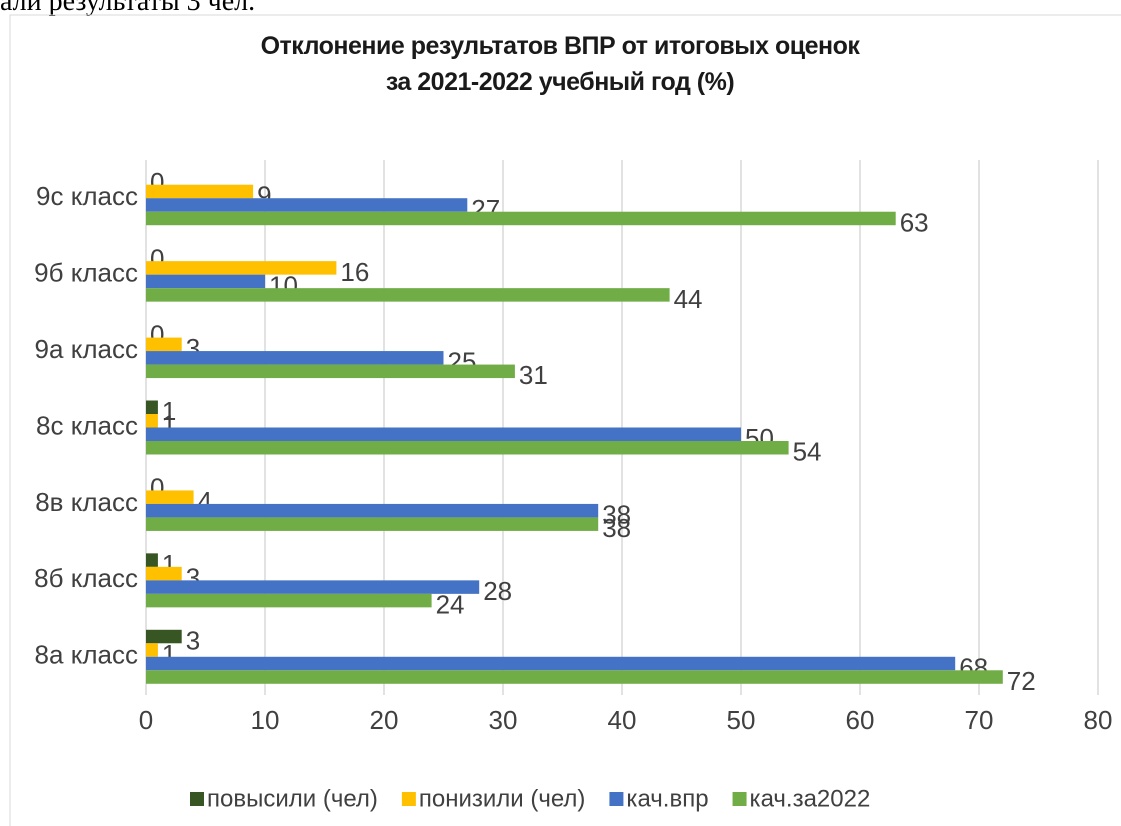  Describe the element at coordinates (86, 502) in the screenshot. I see `y-tick-label: 8в класс` at that location.